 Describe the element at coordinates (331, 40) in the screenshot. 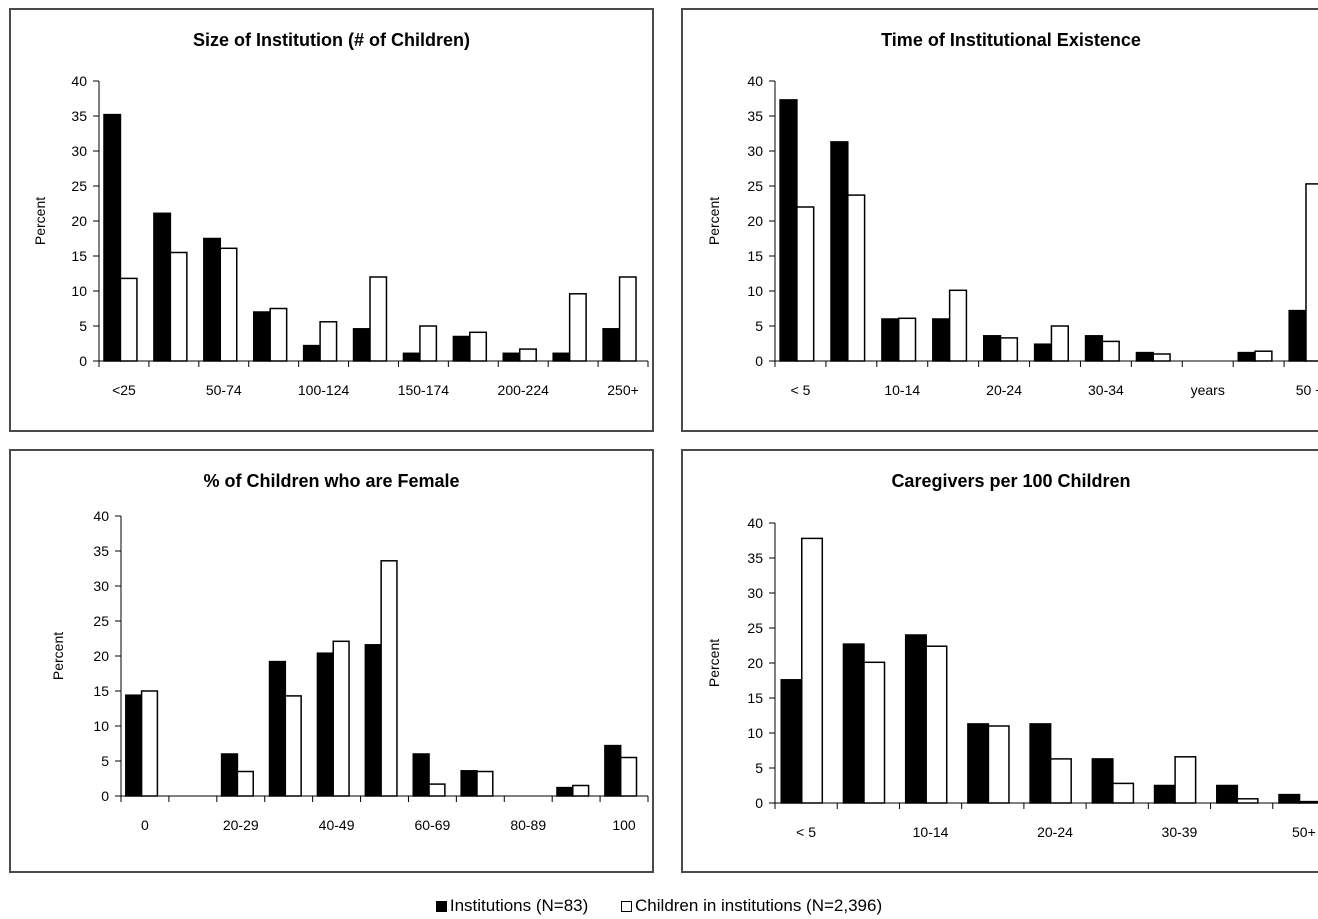

I see `chart-title: Size of Institution (# of Children)` at that location.